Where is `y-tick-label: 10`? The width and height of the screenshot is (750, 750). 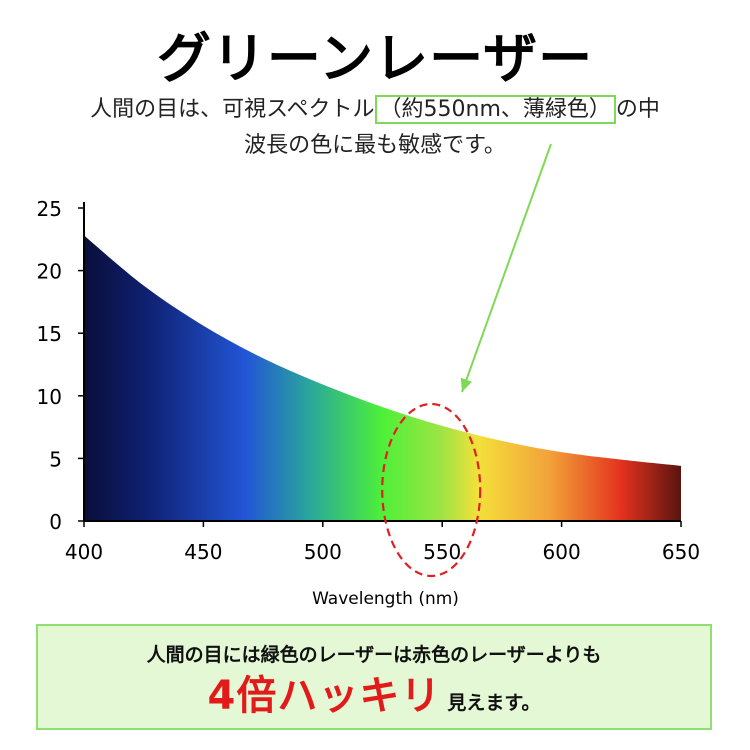 y-tick-label: 10 is located at coordinates (49, 397).